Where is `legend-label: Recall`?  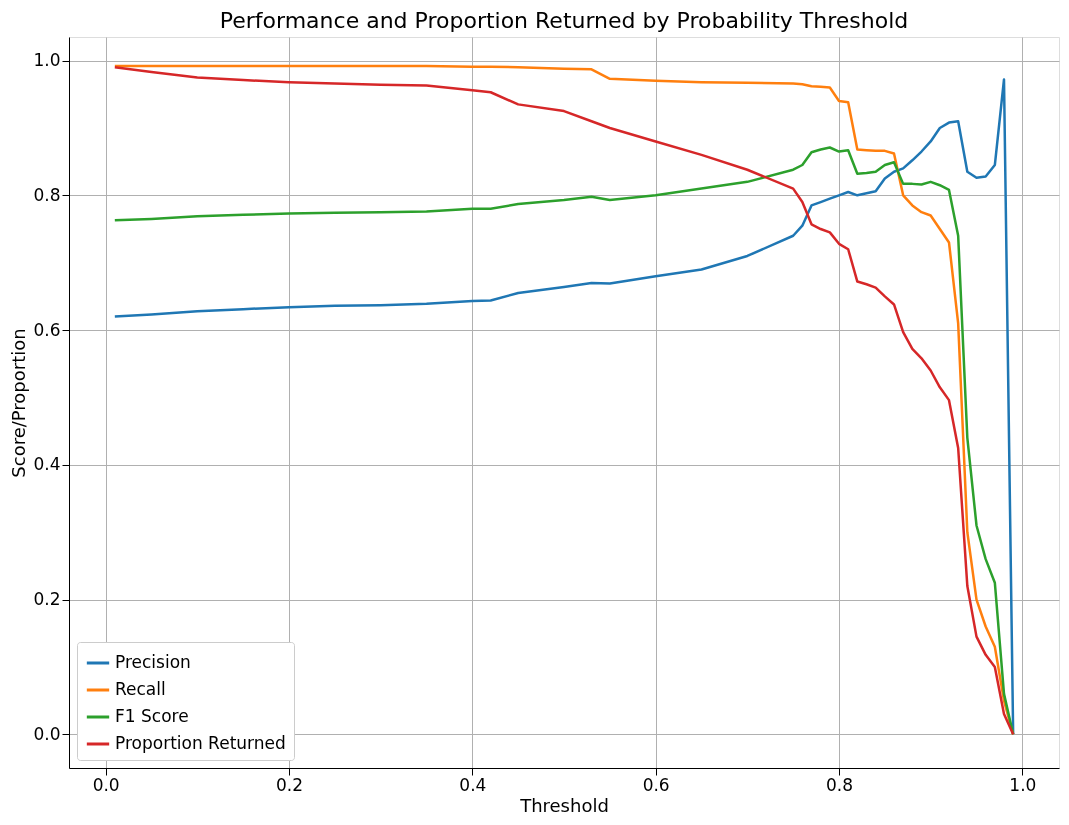 legend-label: Recall is located at coordinates (140, 689).